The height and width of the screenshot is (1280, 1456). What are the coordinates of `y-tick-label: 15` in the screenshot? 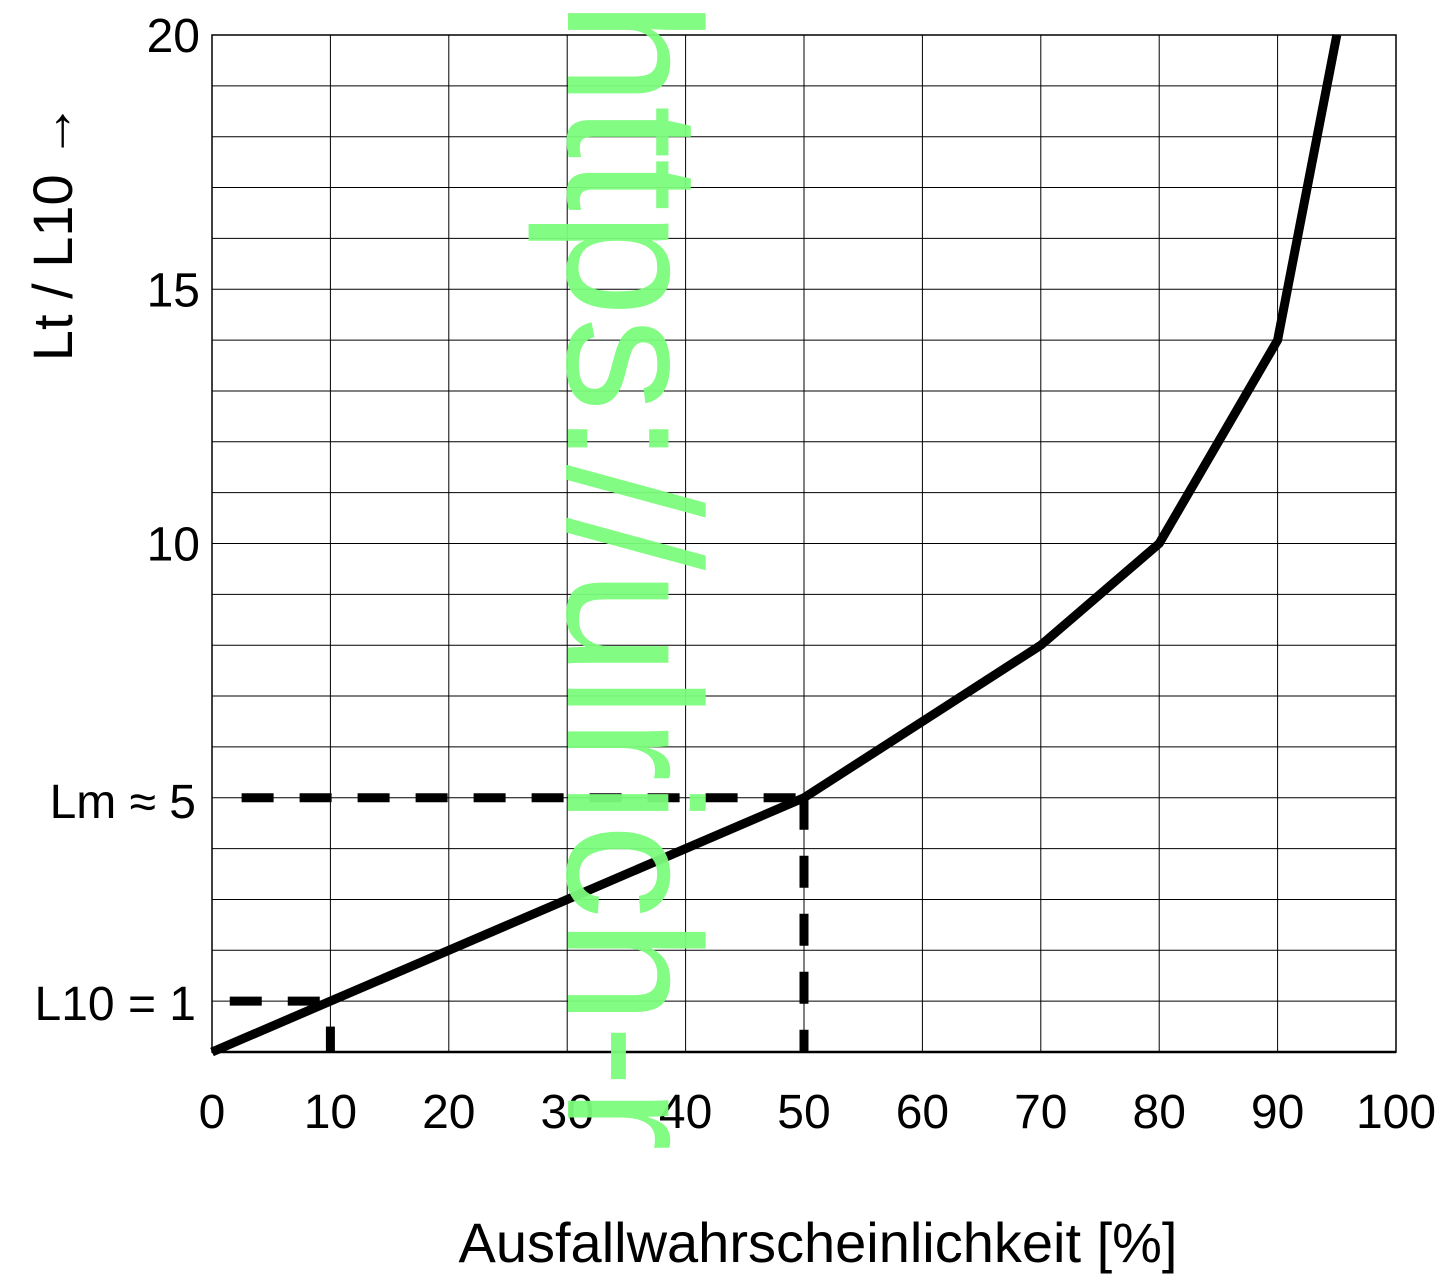 It's located at (173, 290).